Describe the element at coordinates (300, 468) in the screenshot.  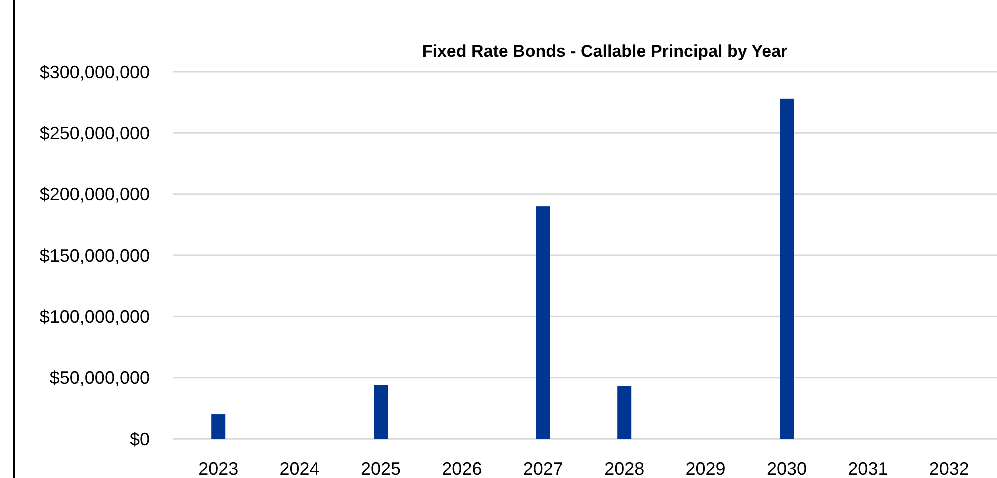
I see `x-tick-label: 2024` at that location.